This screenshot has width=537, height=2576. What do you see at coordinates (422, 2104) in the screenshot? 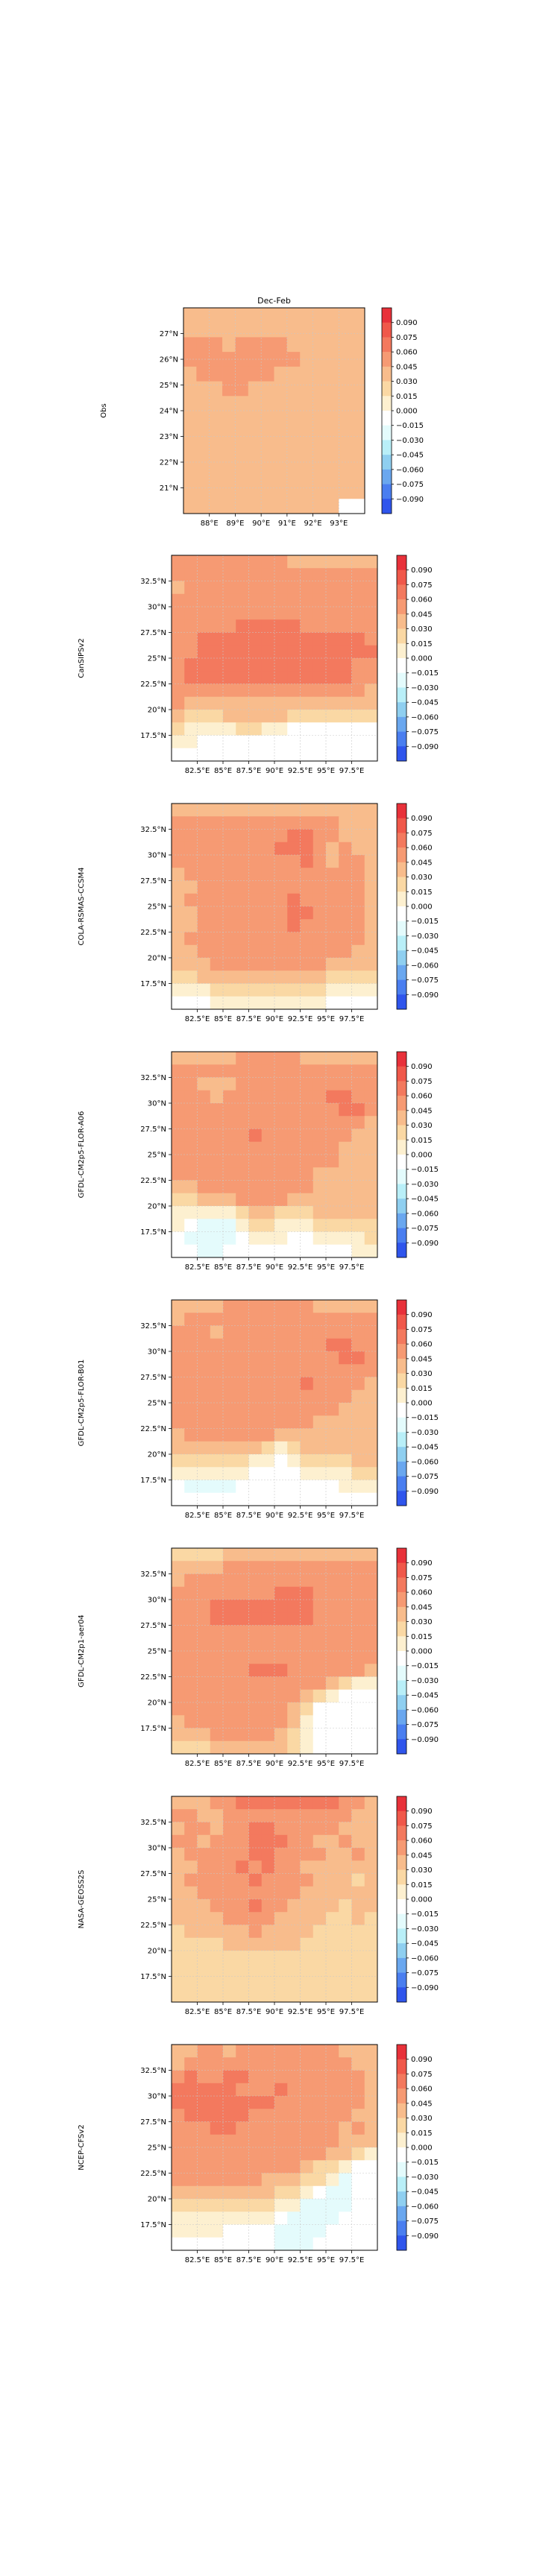
I see `colorbar-tick-label: 0.045` at bounding box center [422, 2104].